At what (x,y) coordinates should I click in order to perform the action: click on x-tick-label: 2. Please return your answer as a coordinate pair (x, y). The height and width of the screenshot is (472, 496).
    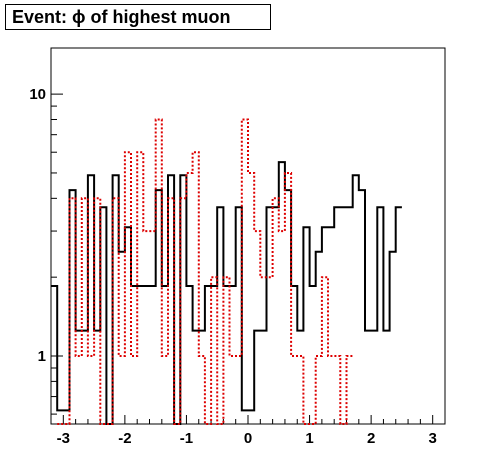
    Looking at the image, I should click on (371, 438).